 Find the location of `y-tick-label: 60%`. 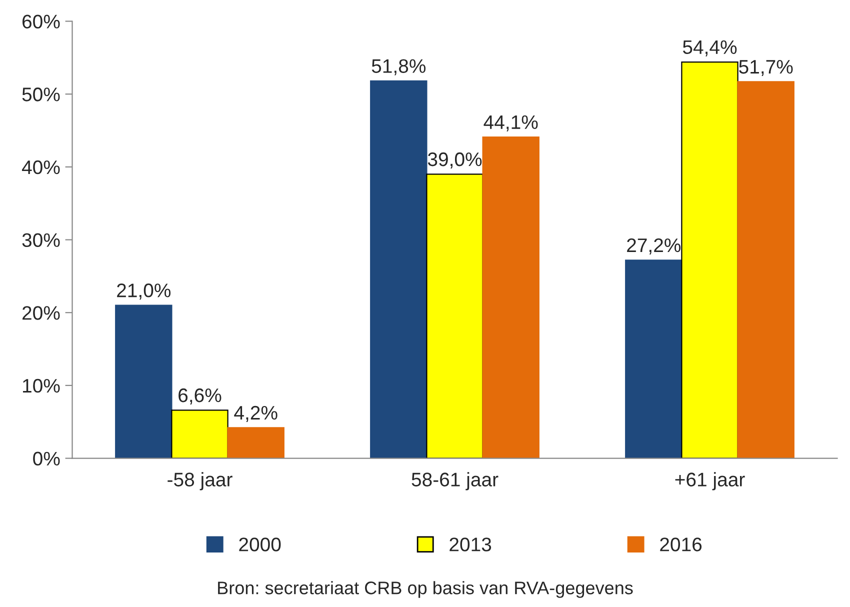

y-tick-label: 60% is located at coordinates (41, 21).